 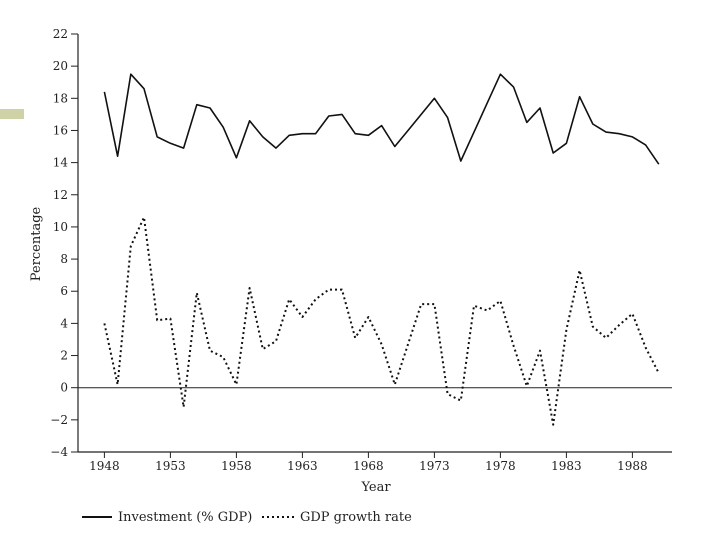 I want to click on y-tick-label: 0, so click(x=64, y=388).